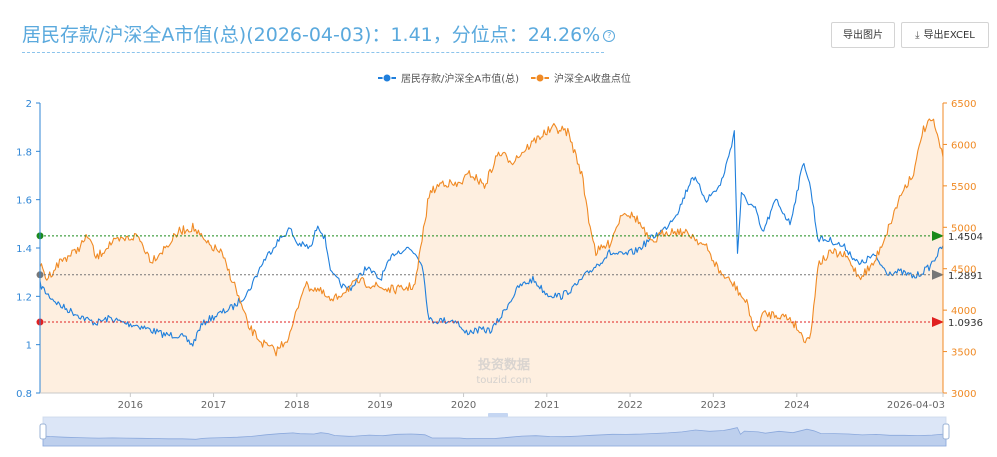  What do you see at coordinates (629, 405) in the screenshot?
I see `x-tick-label-6: 2022` at bounding box center [629, 405].